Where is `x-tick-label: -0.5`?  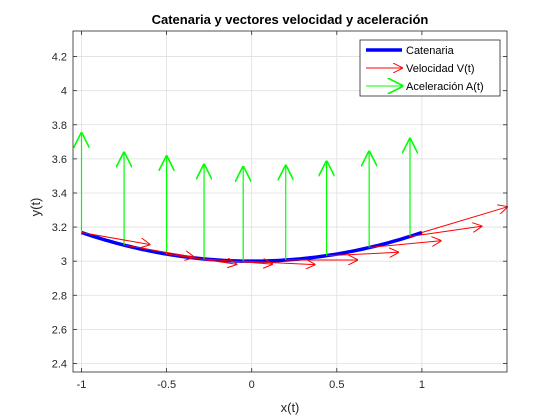
x-tick-label: -0.5 is located at coordinates (166, 385).